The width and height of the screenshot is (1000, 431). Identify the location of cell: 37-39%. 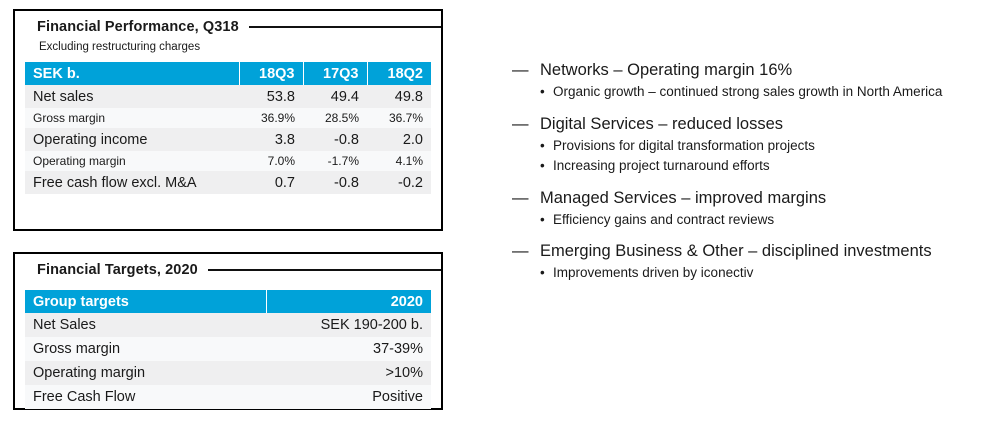
(398, 349).